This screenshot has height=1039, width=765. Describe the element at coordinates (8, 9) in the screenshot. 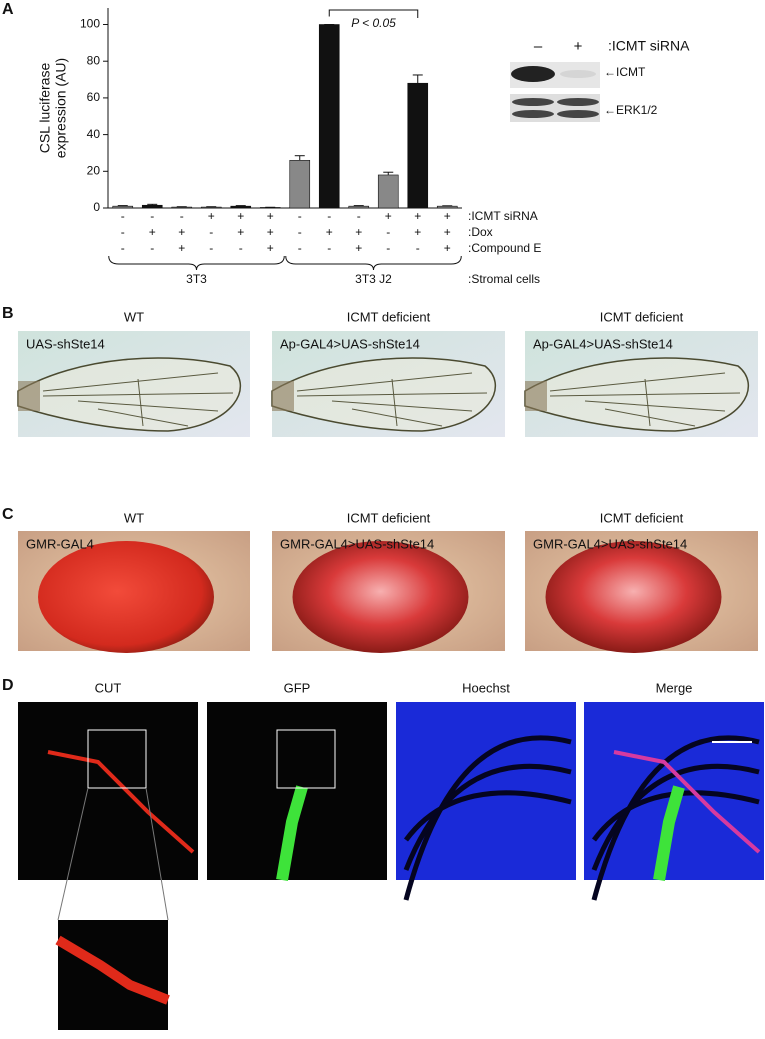

I see `panel-letter: A` at that location.